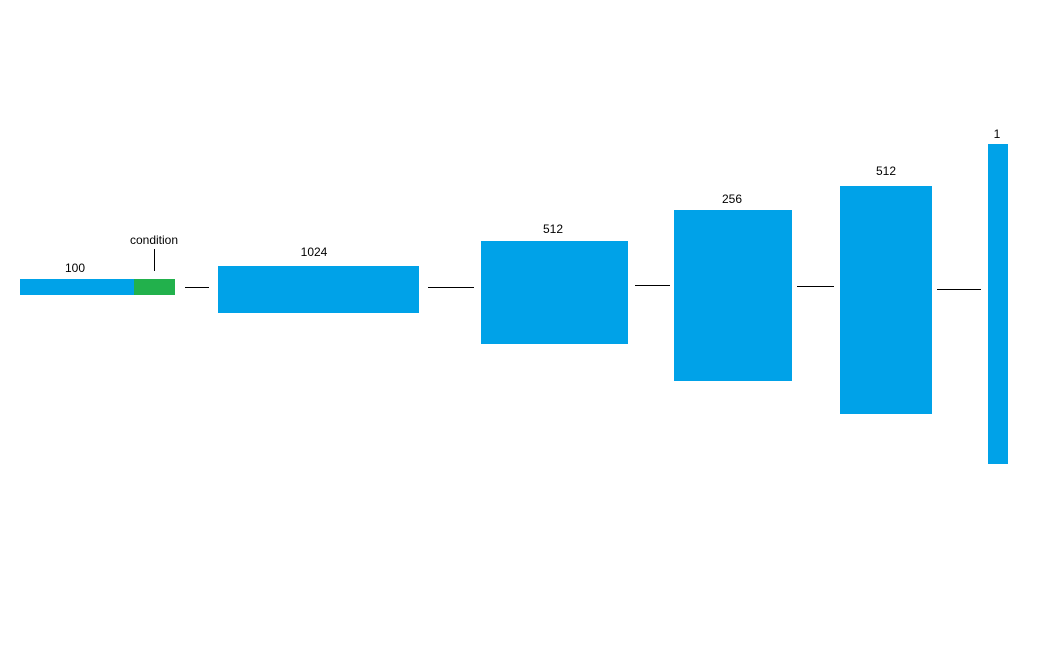 The width and height of the screenshot is (1061, 648). Describe the element at coordinates (998, 304) in the screenshot. I see `output-block` at that location.